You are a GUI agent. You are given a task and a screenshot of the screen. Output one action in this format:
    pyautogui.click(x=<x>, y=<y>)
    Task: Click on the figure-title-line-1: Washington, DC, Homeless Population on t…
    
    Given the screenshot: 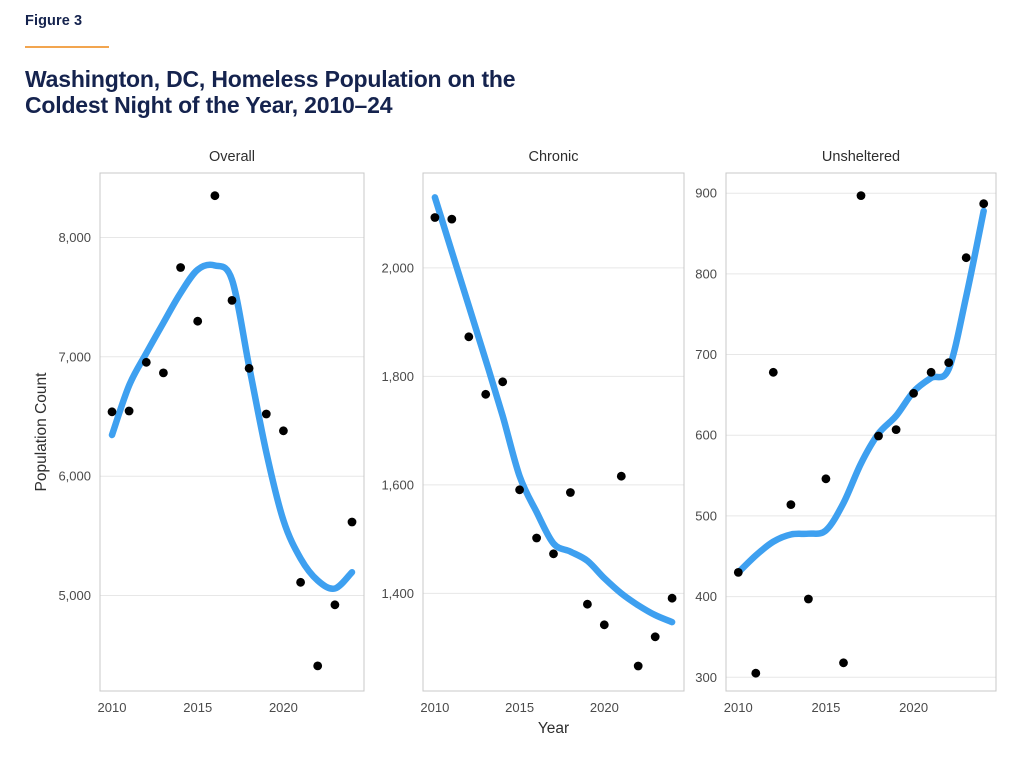 What is the action you would take?
    pyautogui.click(x=270, y=79)
    